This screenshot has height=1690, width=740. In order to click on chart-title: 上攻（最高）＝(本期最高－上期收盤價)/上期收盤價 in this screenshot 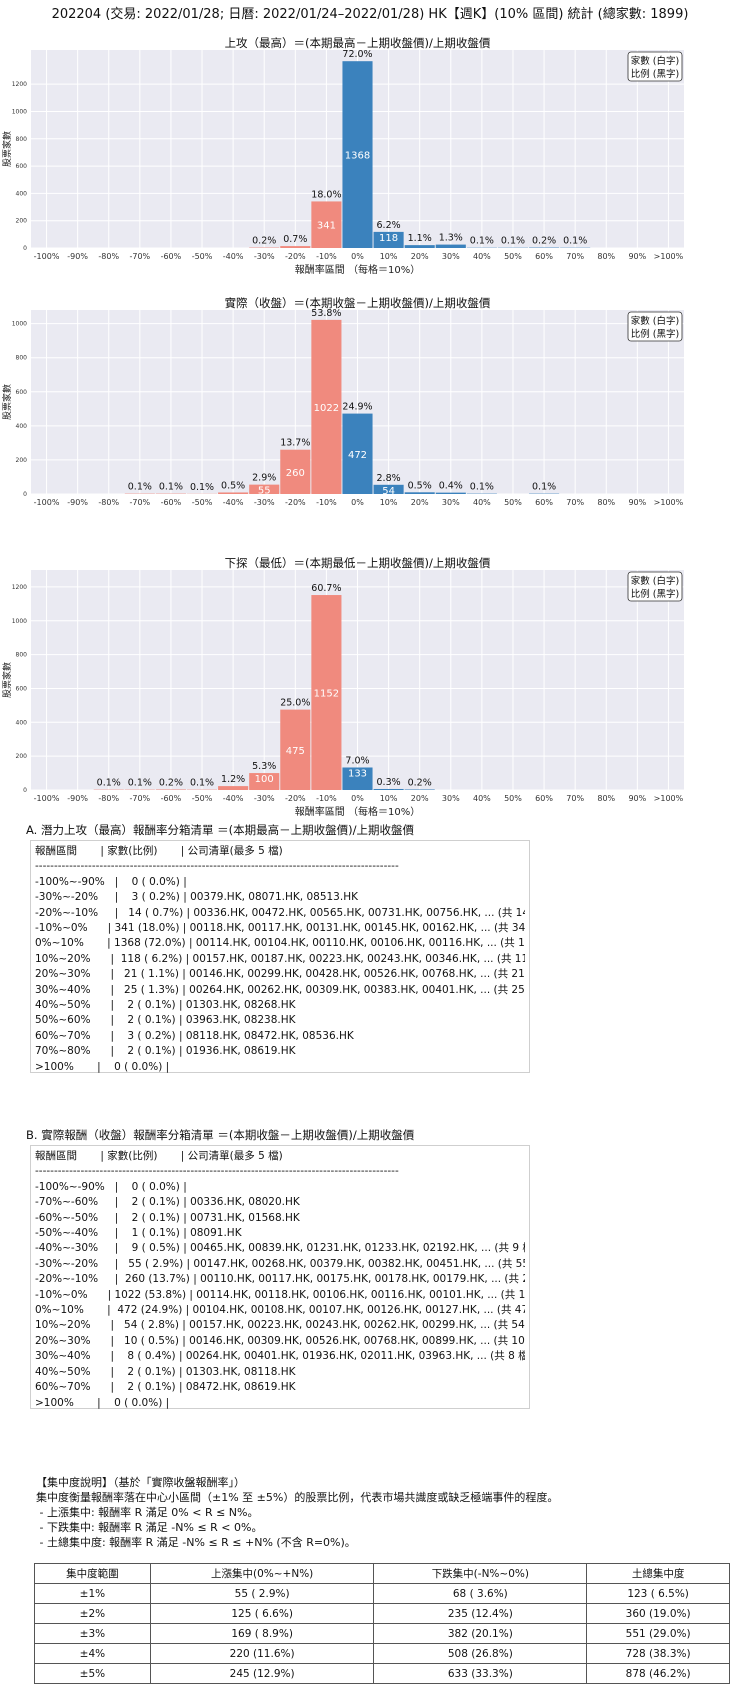, I will do `click(358, 43)`.